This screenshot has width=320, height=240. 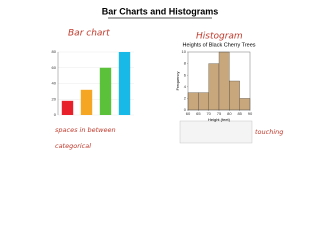 I want to click on x-tick-label: 90, so click(x=250, y=113).